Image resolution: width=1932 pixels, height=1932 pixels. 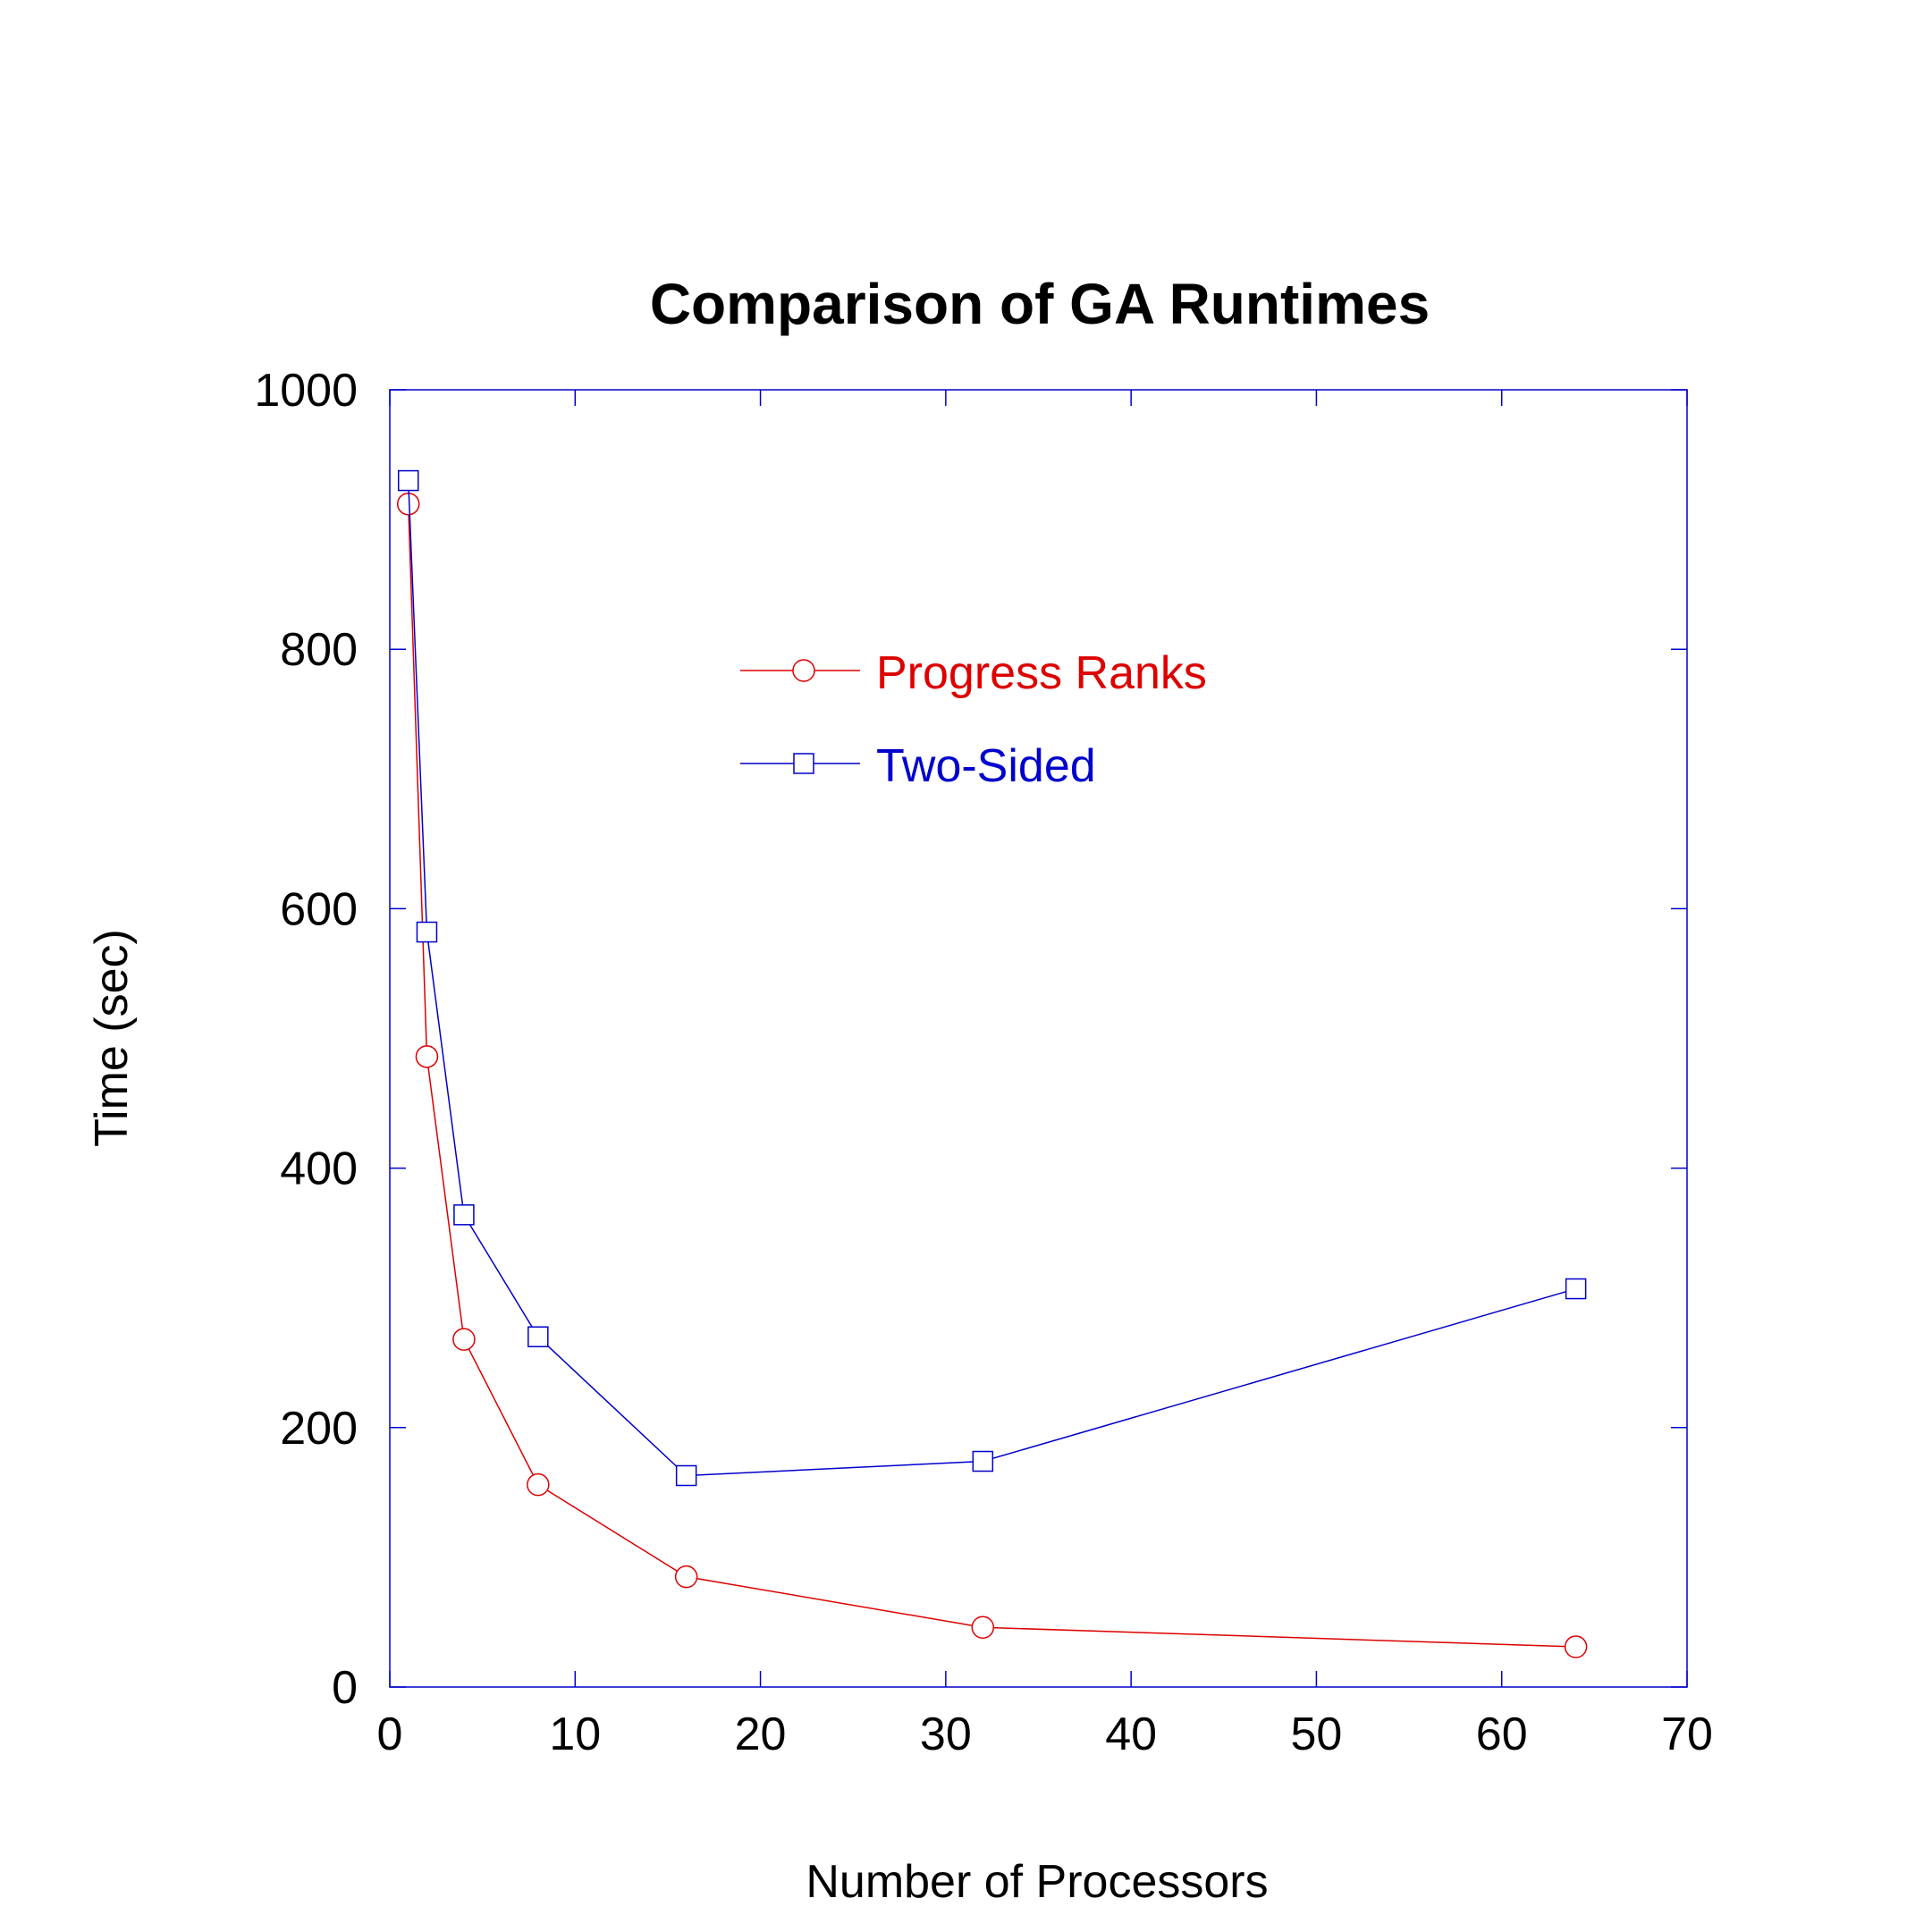 I want to click on y-tick-label: 1000, so click(x=306, y=391).